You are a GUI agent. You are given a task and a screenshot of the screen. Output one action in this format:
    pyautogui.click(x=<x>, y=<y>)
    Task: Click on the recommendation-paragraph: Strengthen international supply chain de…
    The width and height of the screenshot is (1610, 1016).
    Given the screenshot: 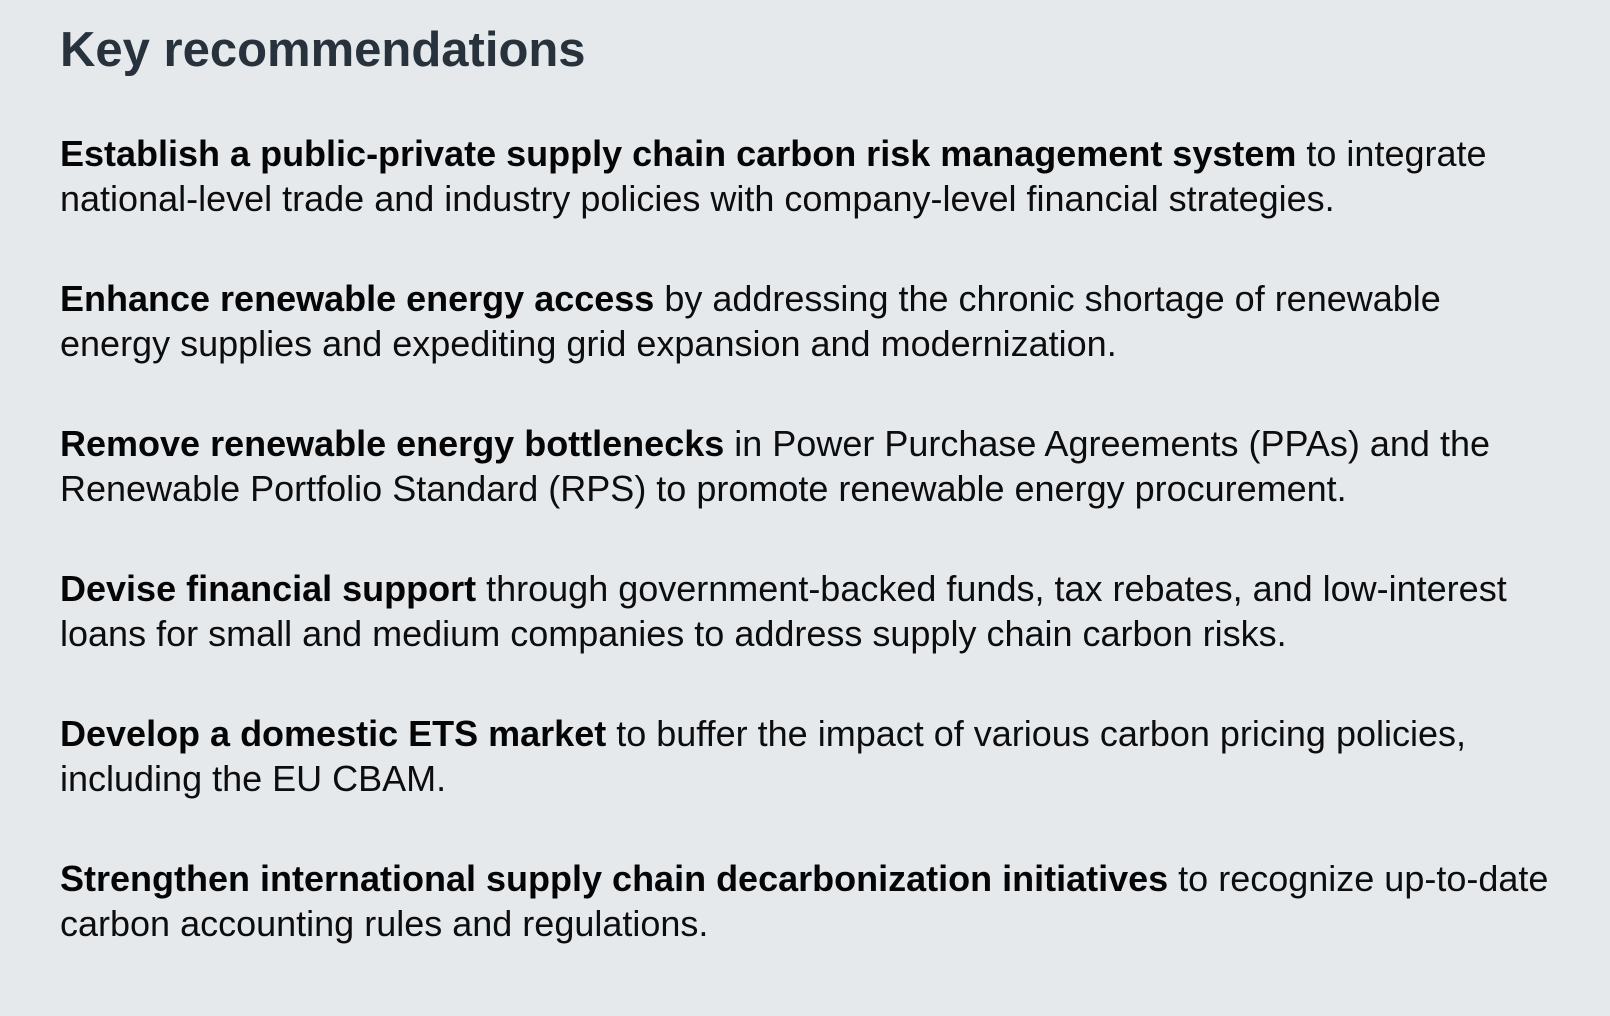 What is the action you would take?
    pyautogui.click(x=807, y=901)
    